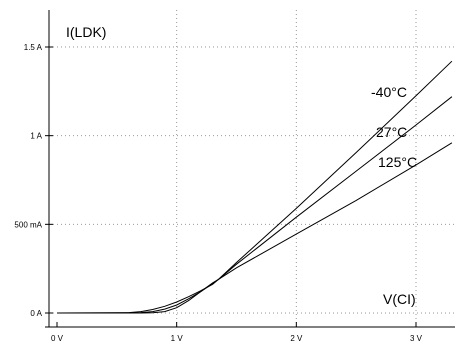  I want to click on y-axis-label: I(LDK), so click(86, 32).